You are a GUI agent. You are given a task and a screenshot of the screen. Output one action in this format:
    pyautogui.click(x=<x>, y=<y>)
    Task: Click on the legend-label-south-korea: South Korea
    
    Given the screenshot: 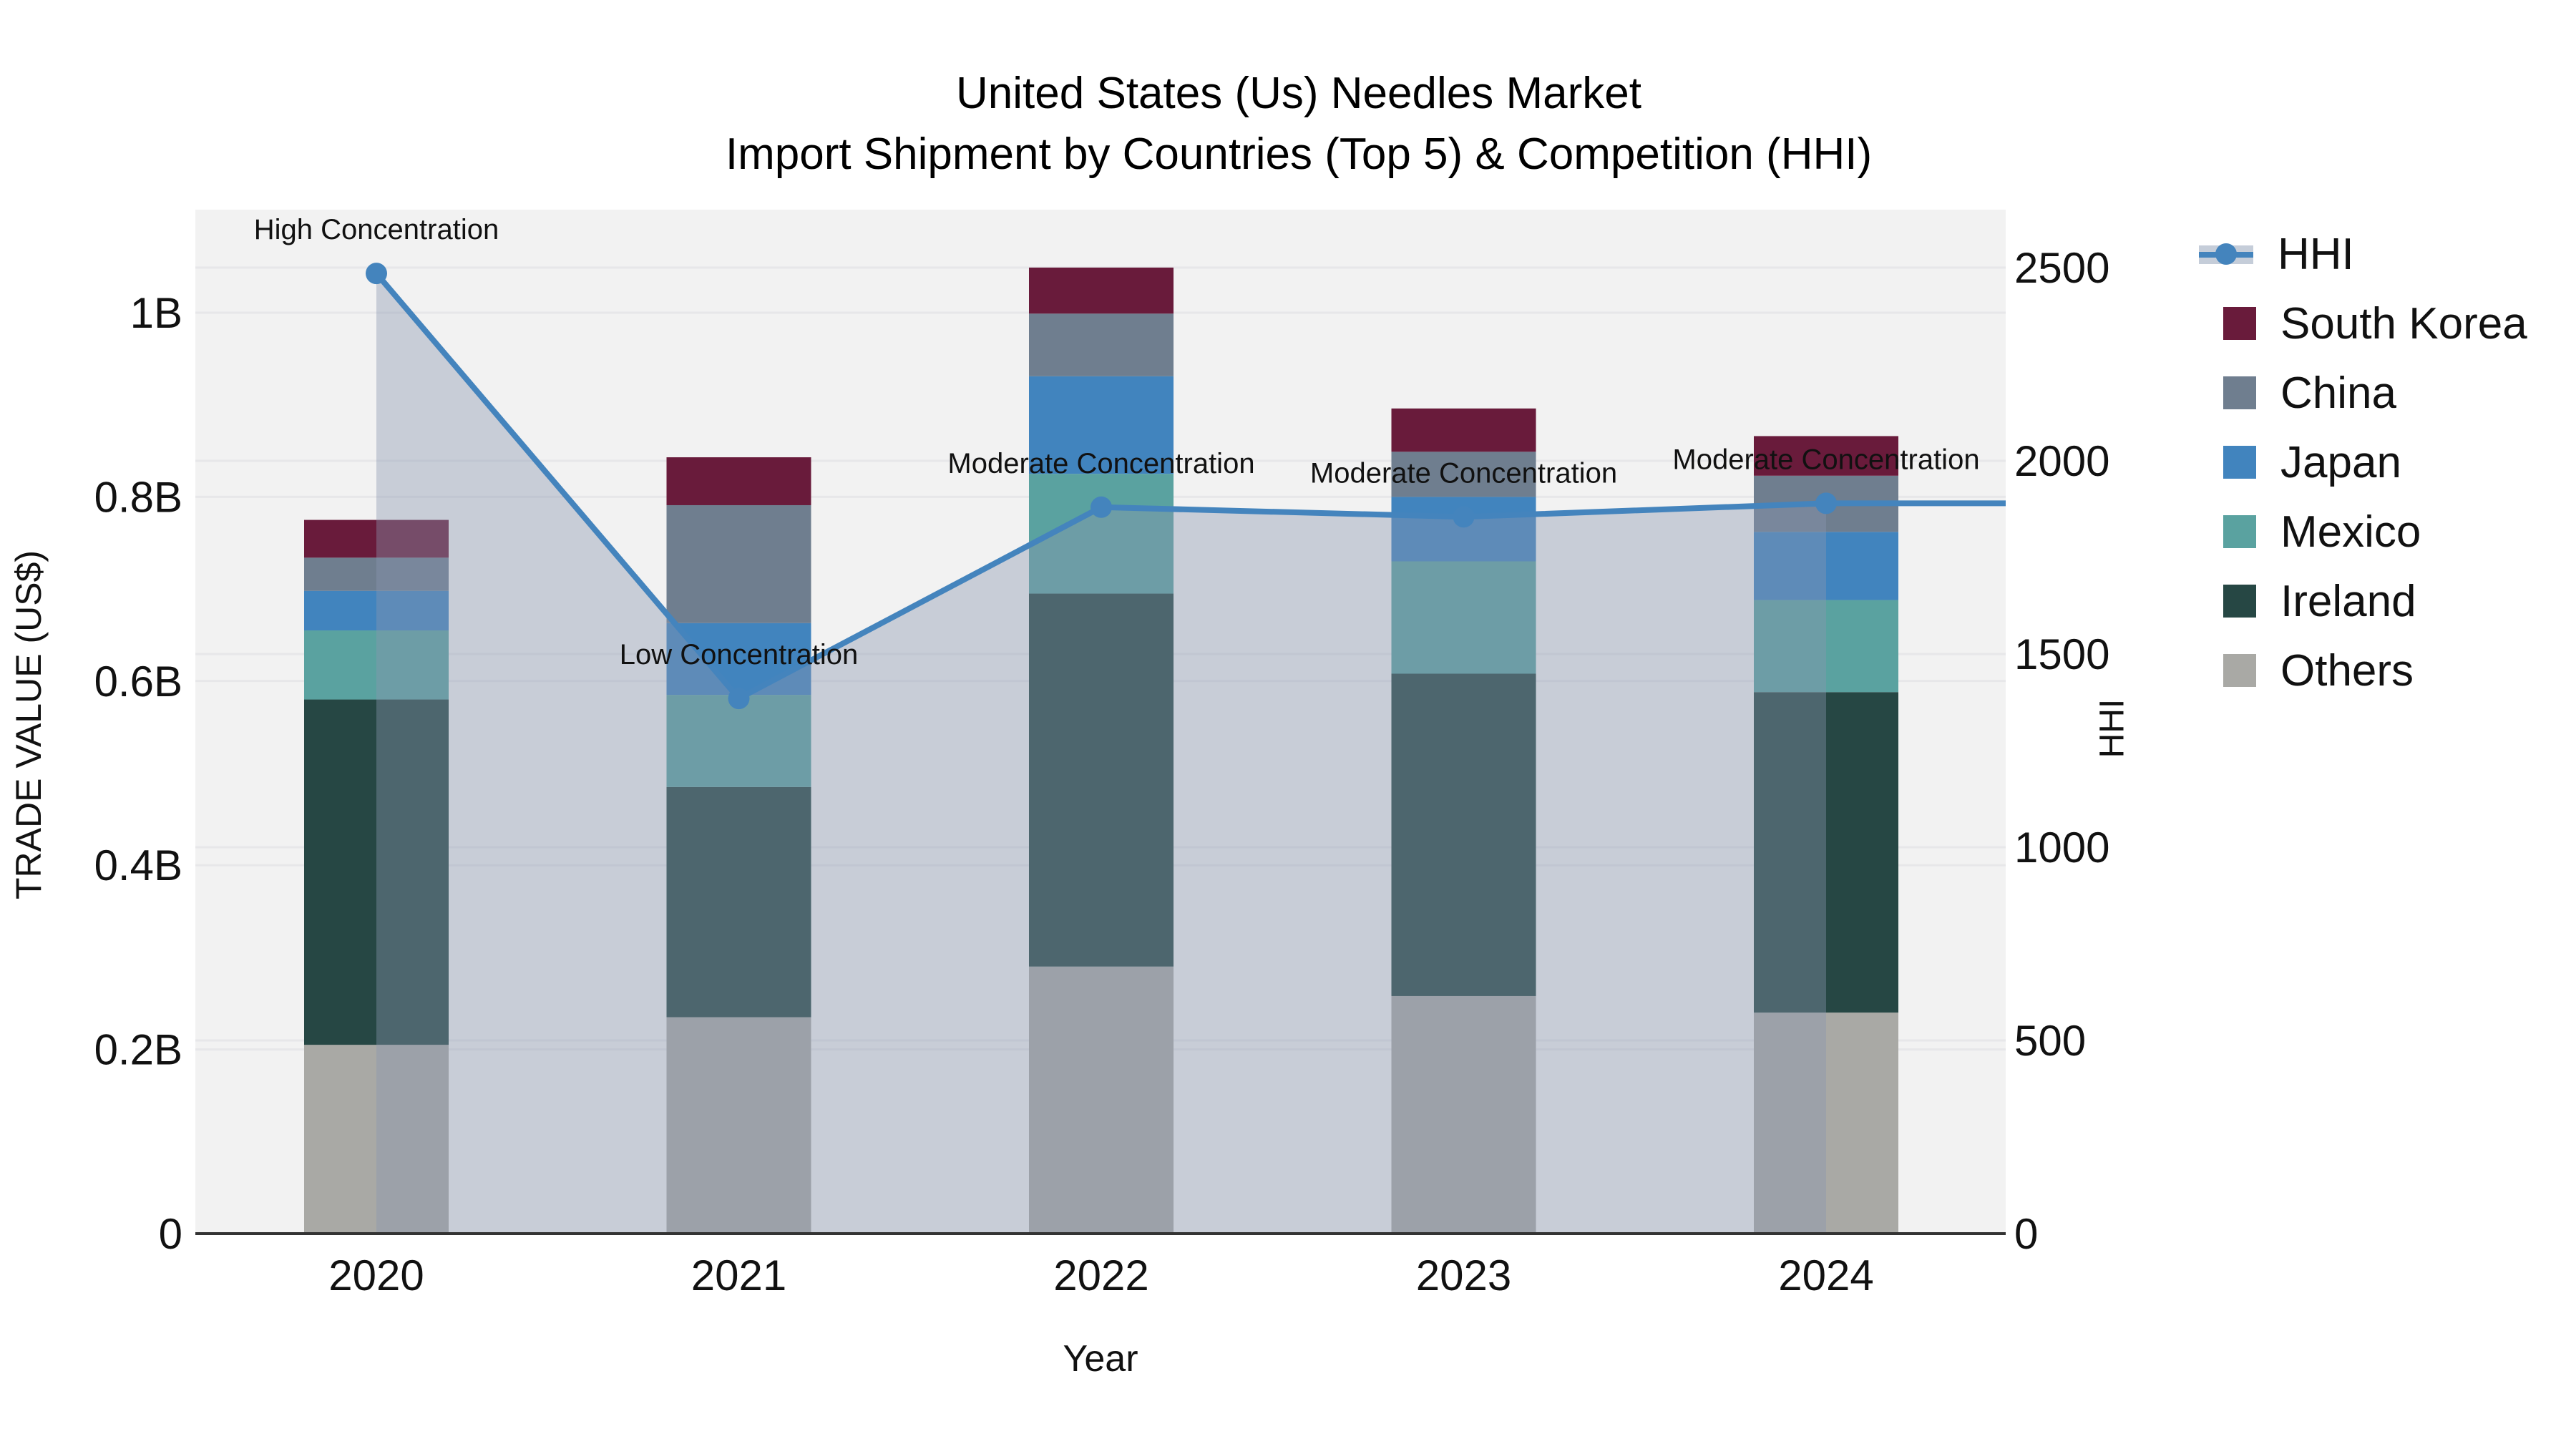 What is the action you would take?
    pyautogui.click(x=2403, y=323)
    